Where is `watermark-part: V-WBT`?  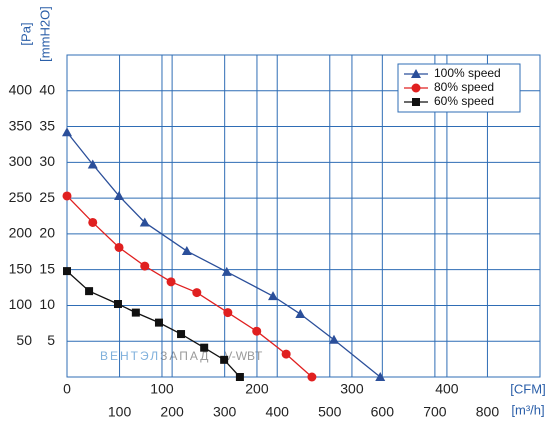
watermark-part: V-WBT is located at coordinates (243, 356).